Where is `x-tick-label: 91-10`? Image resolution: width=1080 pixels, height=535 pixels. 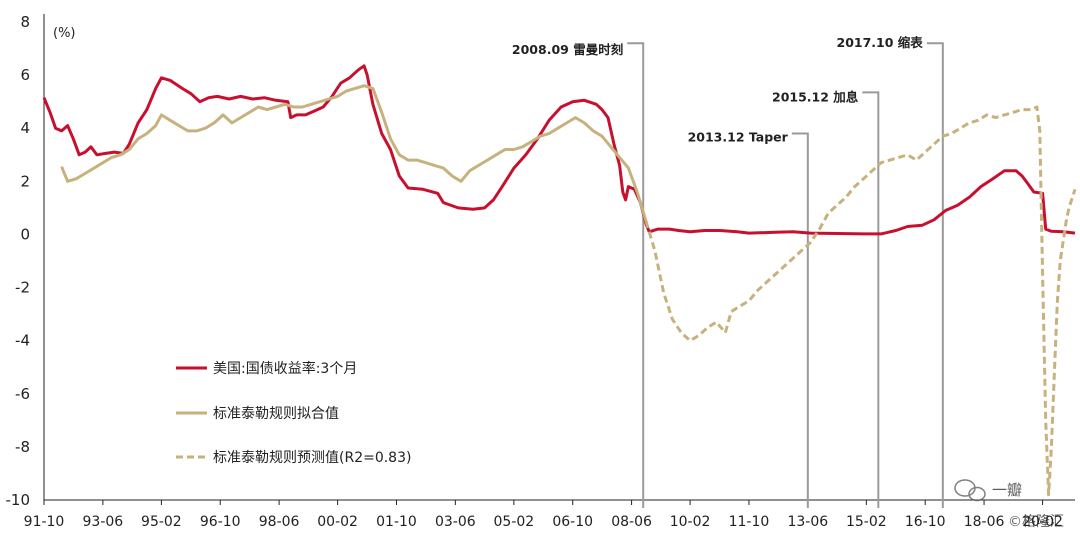 x-tick-label: 91-10 is located at coordinates (44, 522).